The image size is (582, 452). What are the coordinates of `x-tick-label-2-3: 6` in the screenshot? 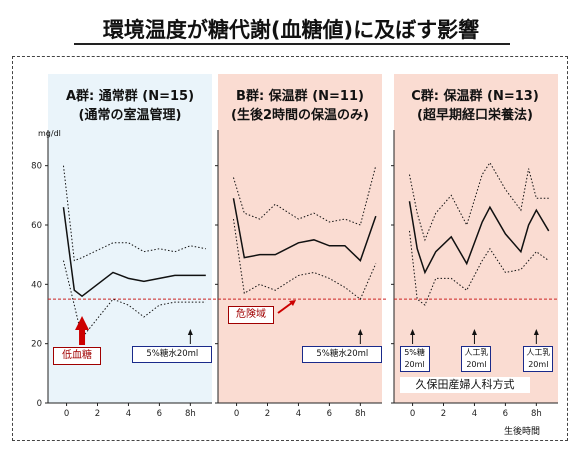 It's located at (329, 414).